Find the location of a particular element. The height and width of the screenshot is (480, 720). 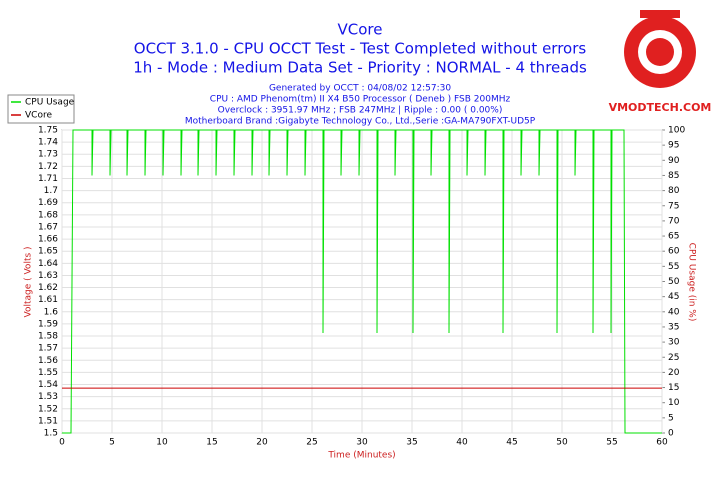

y-tick-label: 1.7 is located at coordinates (51, 191).